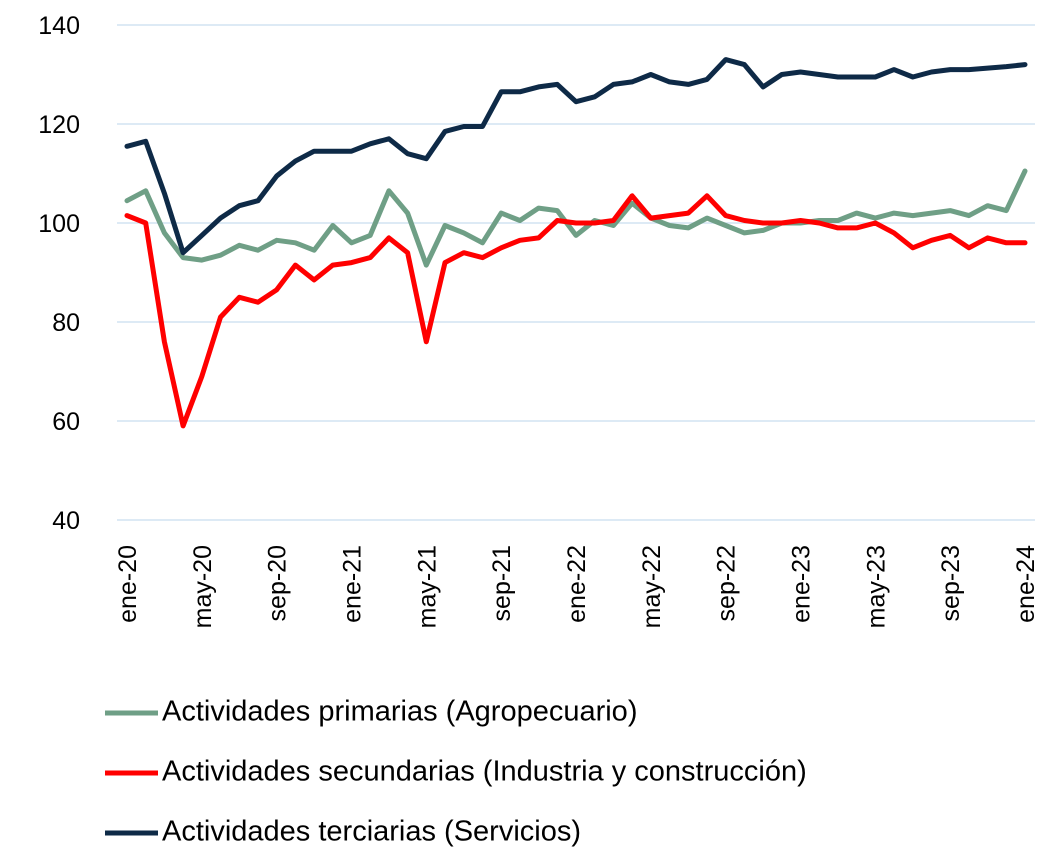 Image resolution: width=1056 pixels, height=857 pixels. Describe the element at coordinates (802, 584) in the screenshot. I see `x-tick-label: ene-23` at that location.